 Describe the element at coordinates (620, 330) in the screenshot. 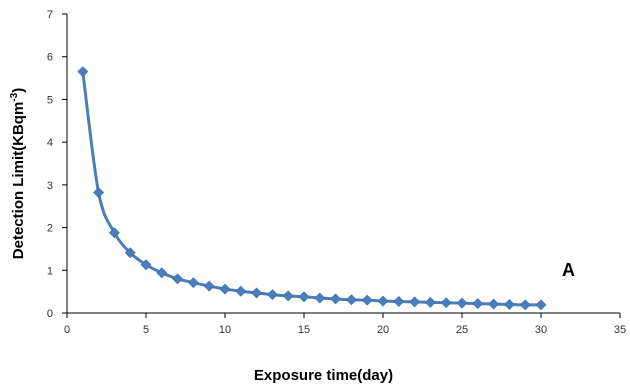

I see `x-tick-label: 35` at that location.